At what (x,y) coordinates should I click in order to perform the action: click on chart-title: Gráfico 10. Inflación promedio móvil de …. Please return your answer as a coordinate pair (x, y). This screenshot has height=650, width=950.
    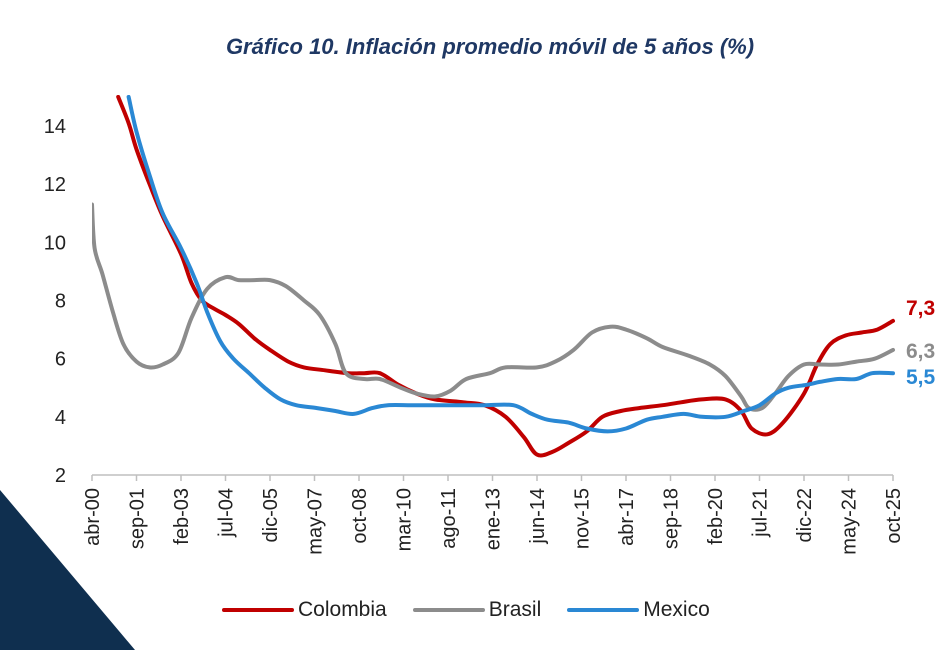
    Looking at the image, I should click on (490, 46).